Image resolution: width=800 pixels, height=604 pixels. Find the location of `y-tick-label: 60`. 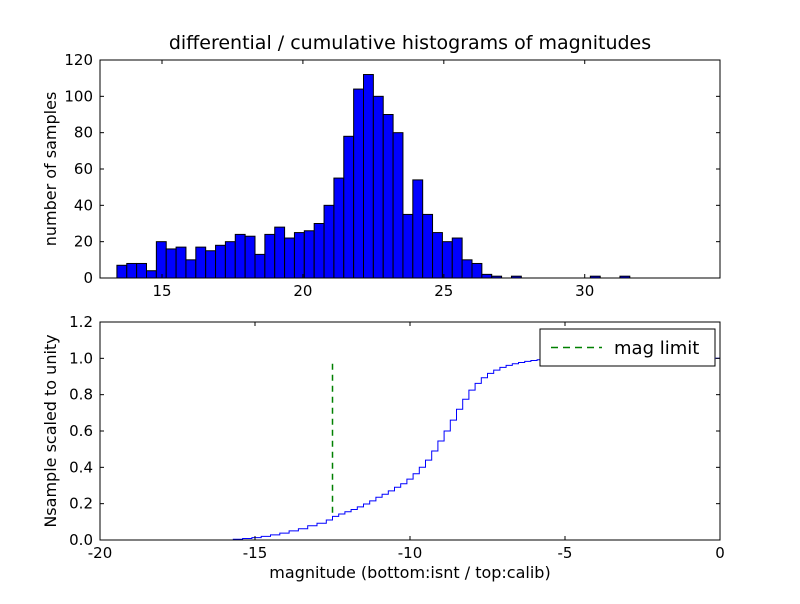

y-tick-label: 60 is located at coordinates (83, 169).